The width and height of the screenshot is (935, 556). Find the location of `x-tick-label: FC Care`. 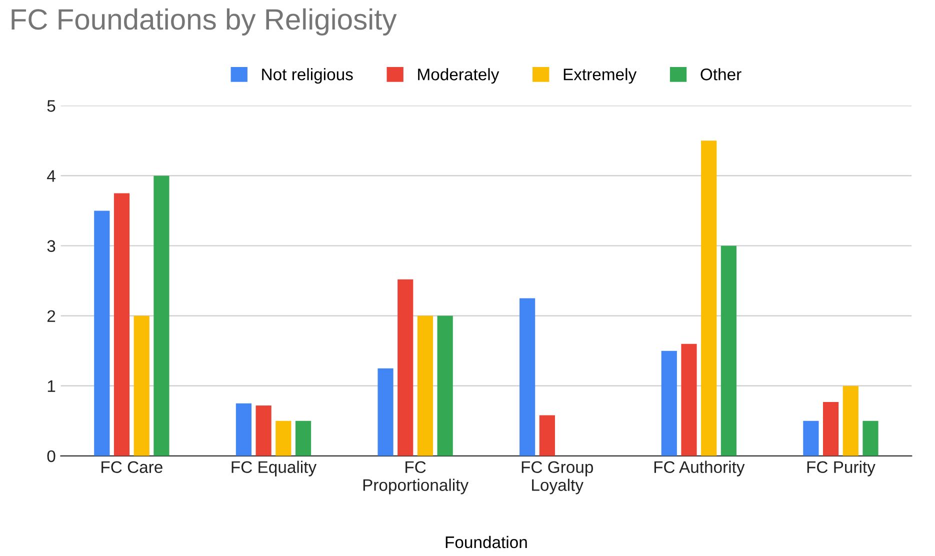

x-tick-label: FC Care is located at coordinates (132, 467).